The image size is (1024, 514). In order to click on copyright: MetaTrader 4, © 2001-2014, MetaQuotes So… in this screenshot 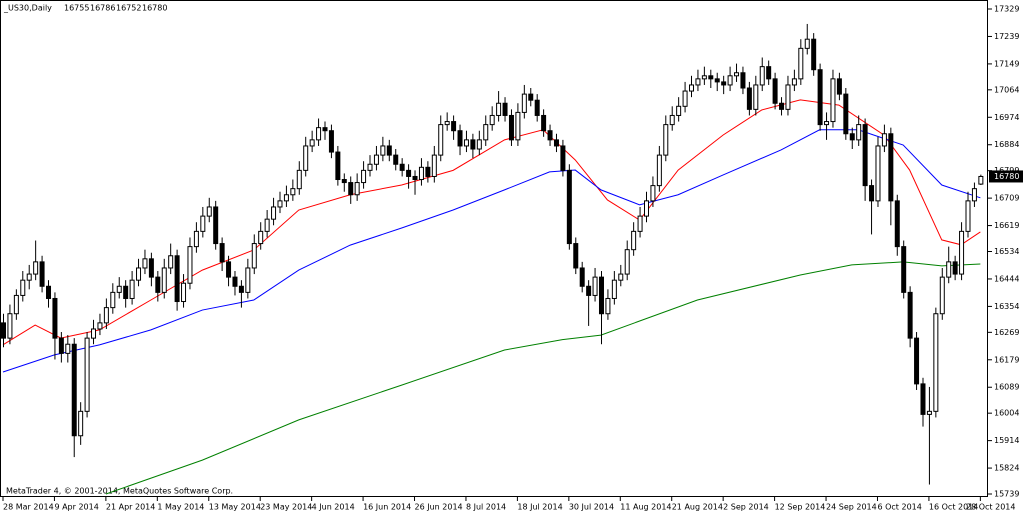, I will do `click(119, 491)`.